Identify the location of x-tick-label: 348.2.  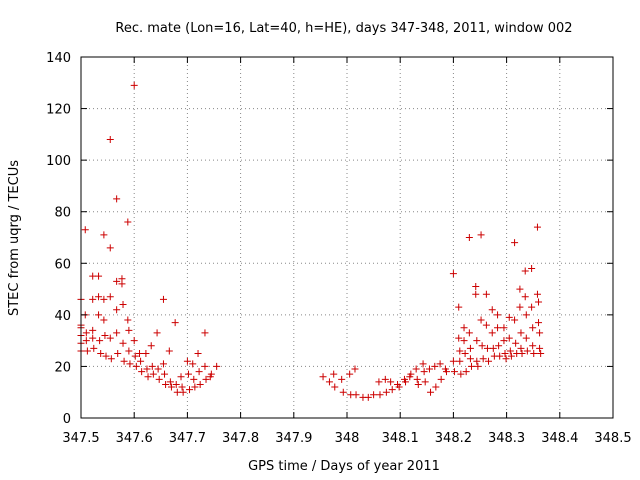
(453, 438).